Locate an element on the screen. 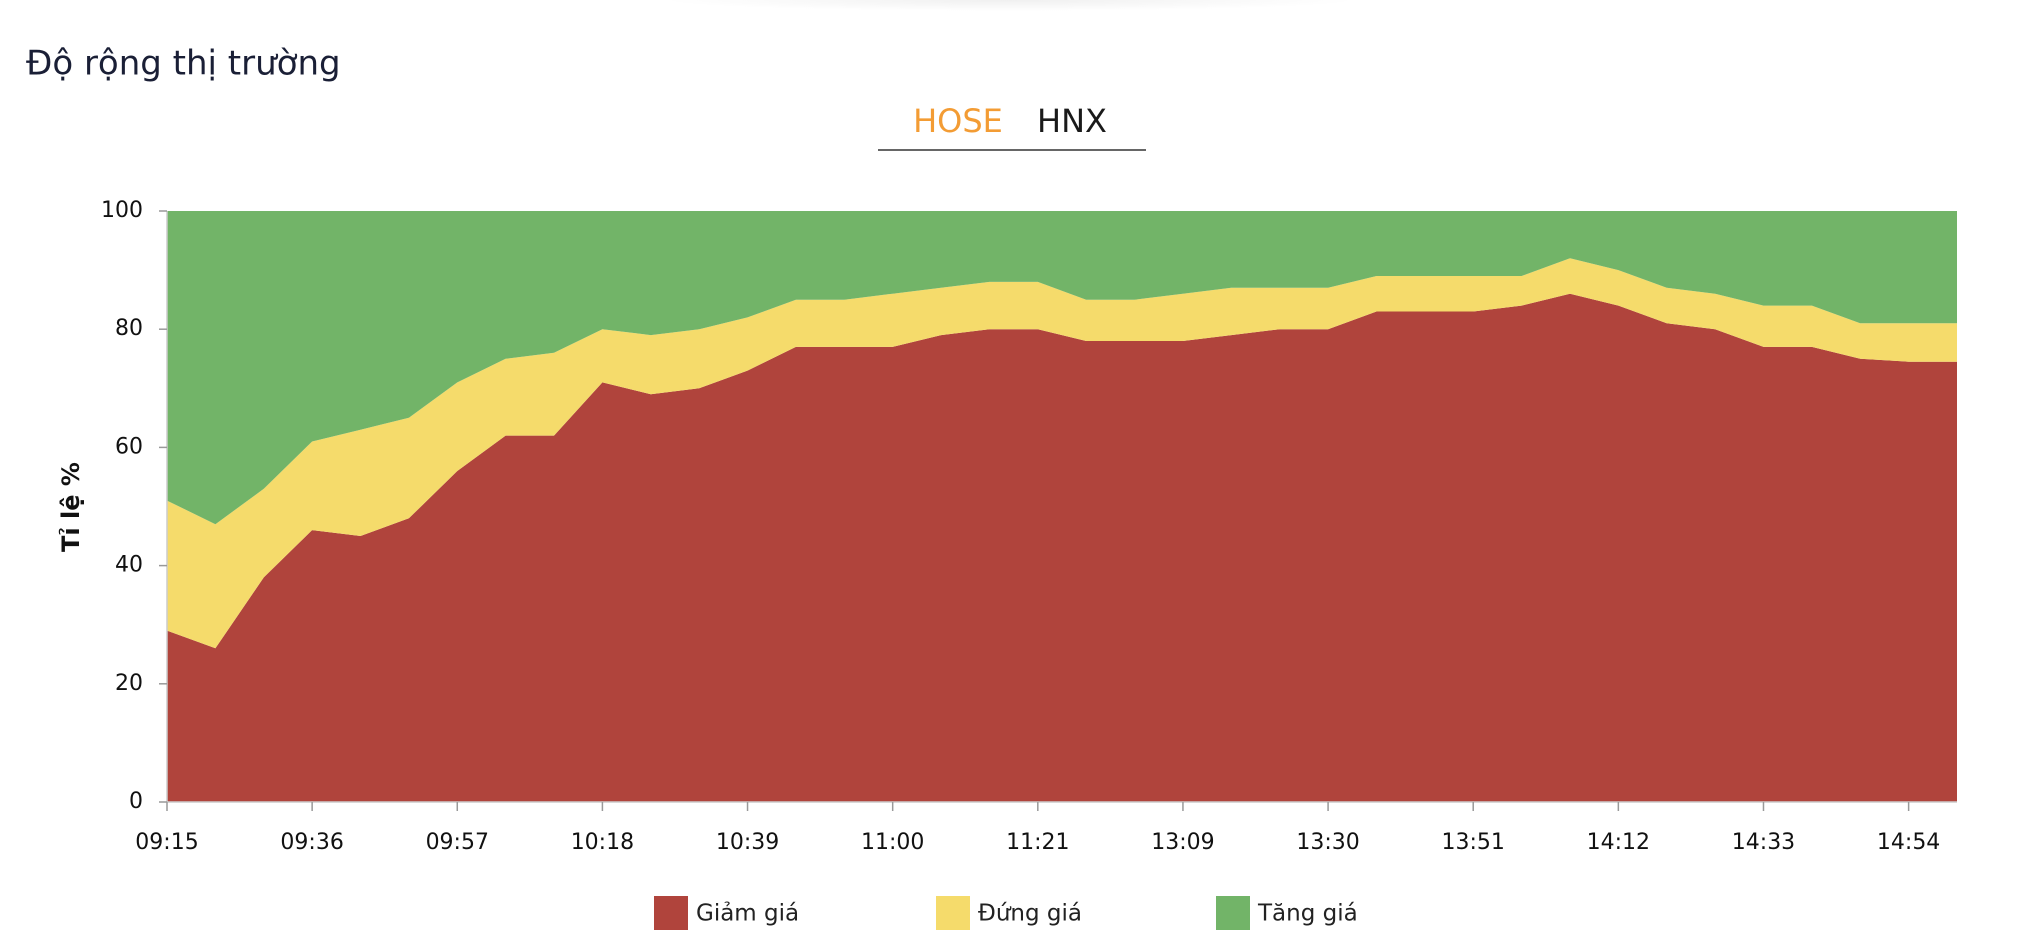 This screenshot has width=2038, height=952. x-tick-label: 13:30 is located at coordinates (1327, 842).